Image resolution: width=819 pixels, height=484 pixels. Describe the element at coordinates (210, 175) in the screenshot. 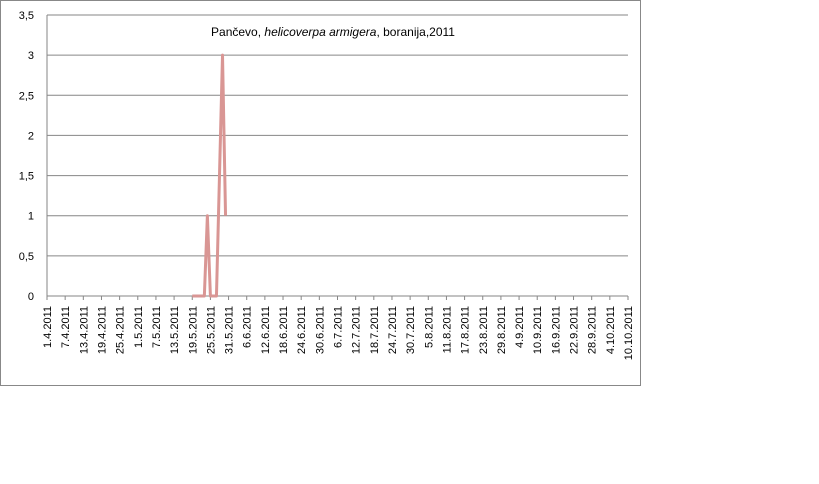

I see `line` at that location.